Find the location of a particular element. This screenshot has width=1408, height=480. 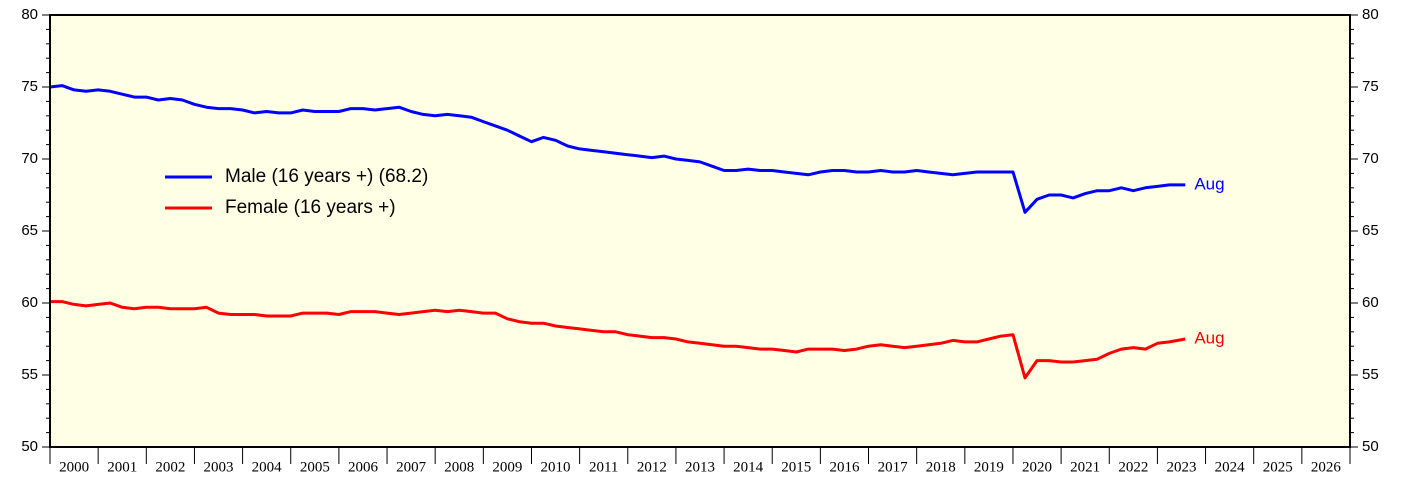

y-tick-label: 70 is located at coordinates (29, 158).